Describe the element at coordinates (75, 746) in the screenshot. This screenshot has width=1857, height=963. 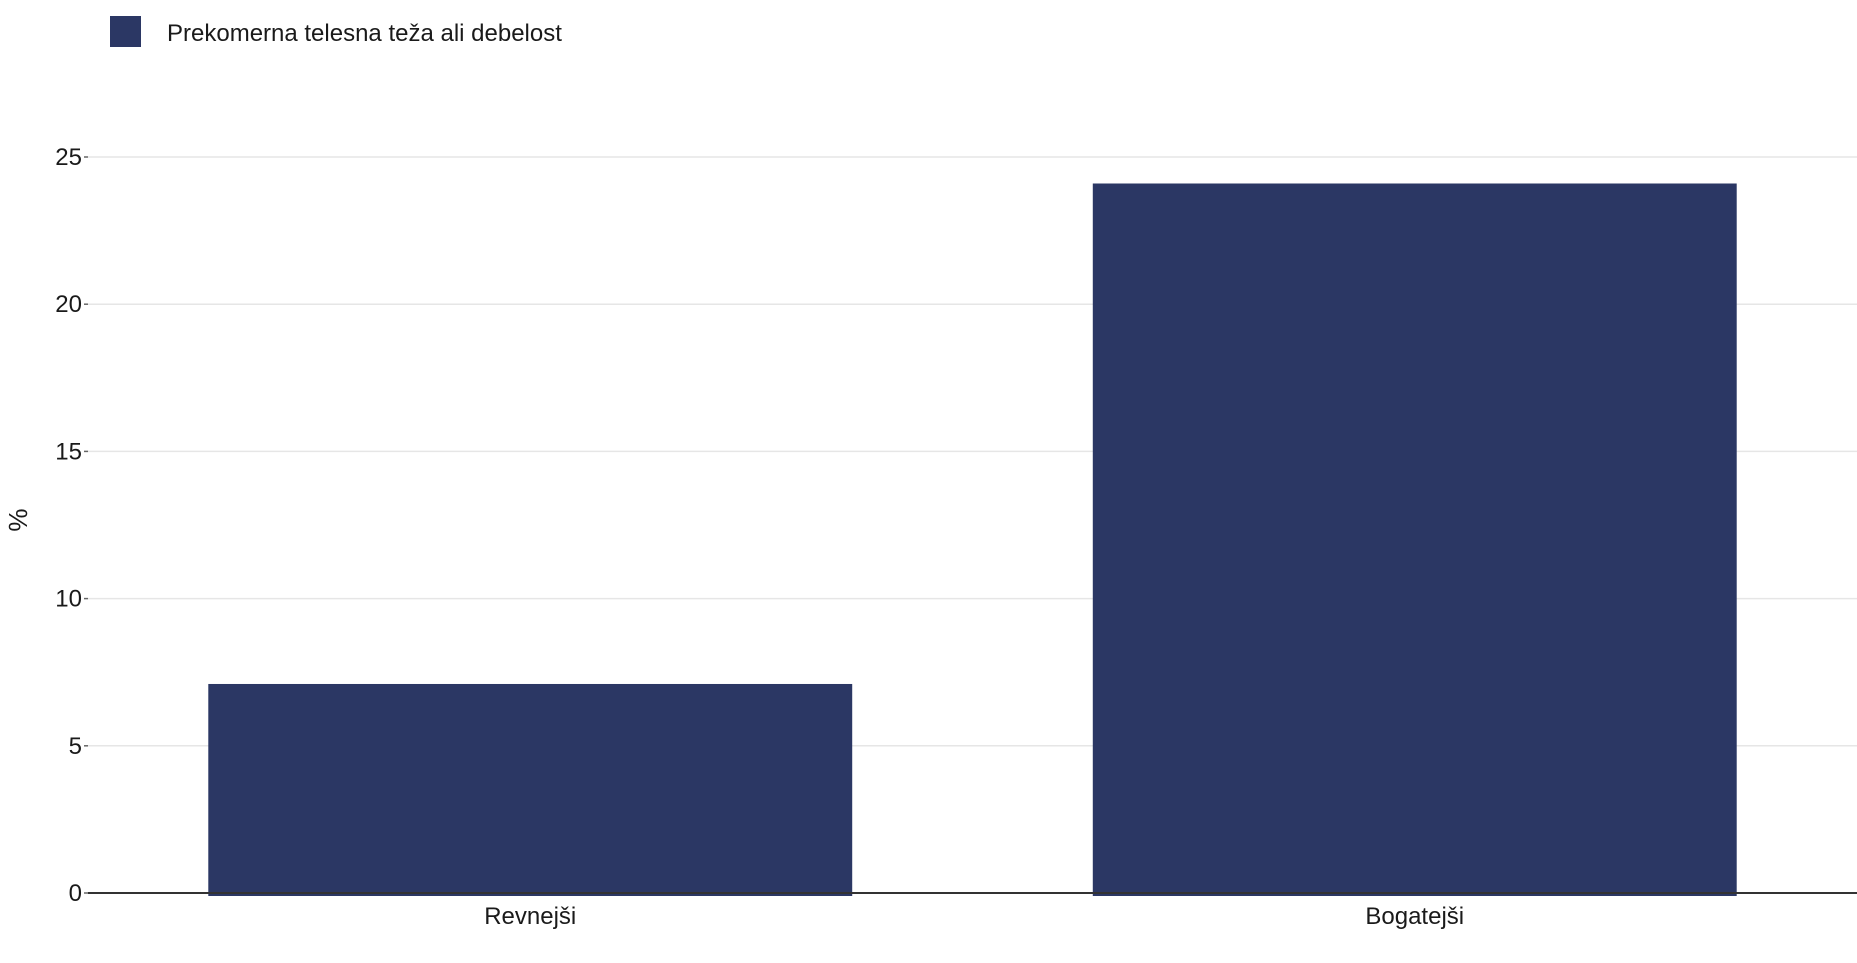
I see `y-tick-label: 5` at that location.